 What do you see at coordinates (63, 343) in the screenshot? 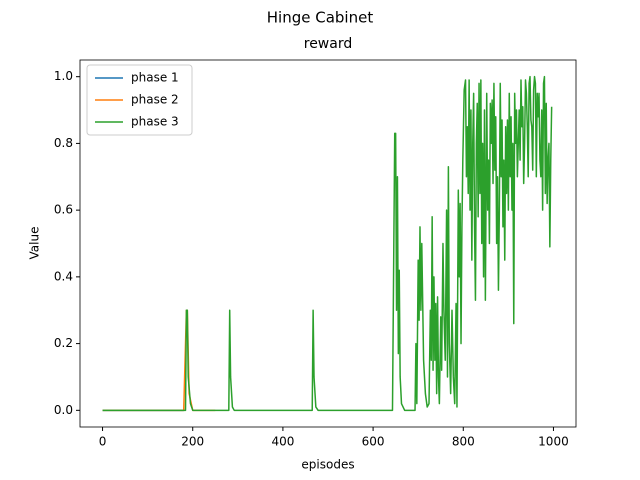
I see `y-tick-label: 0.2` at bounding box center [63, 343].